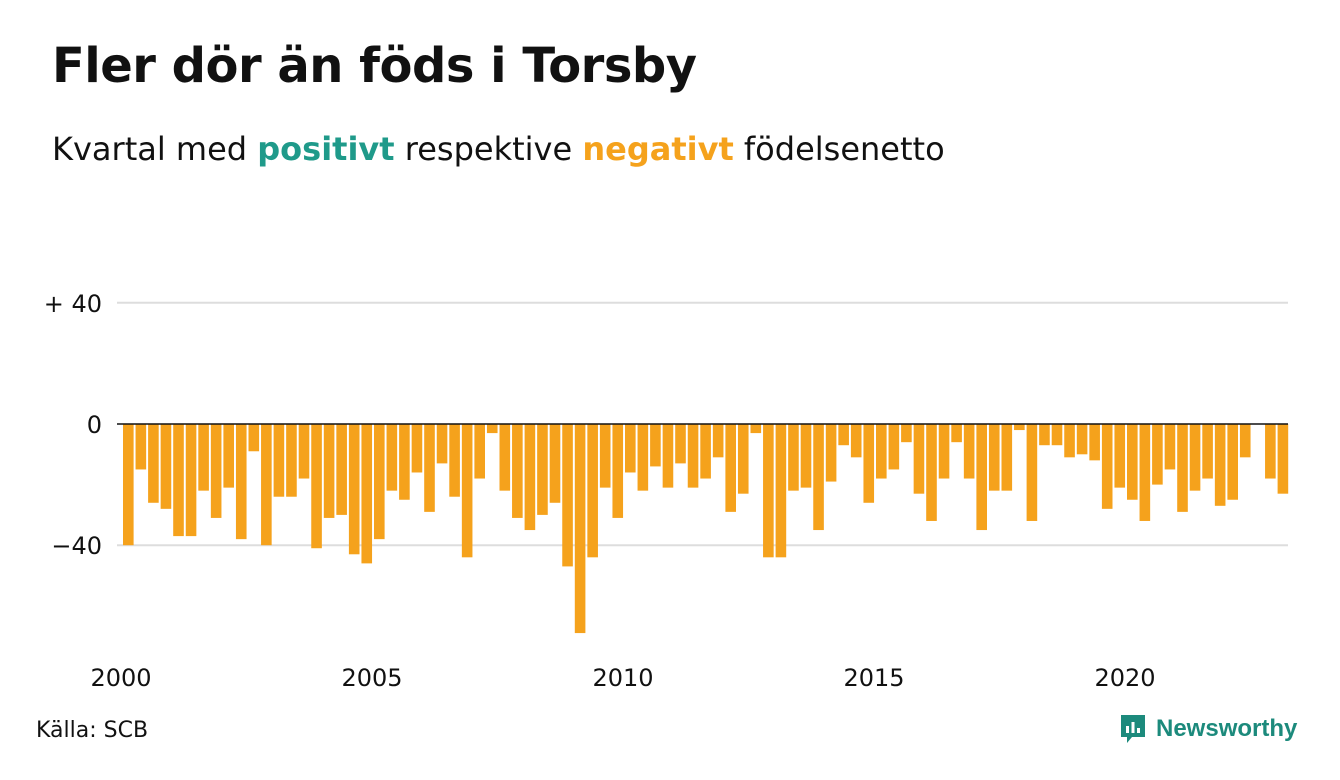 This screenshot has width=1340, height=780. I want to click on chart-title: Fler dör än föds i Torsby, so click(374, 66).